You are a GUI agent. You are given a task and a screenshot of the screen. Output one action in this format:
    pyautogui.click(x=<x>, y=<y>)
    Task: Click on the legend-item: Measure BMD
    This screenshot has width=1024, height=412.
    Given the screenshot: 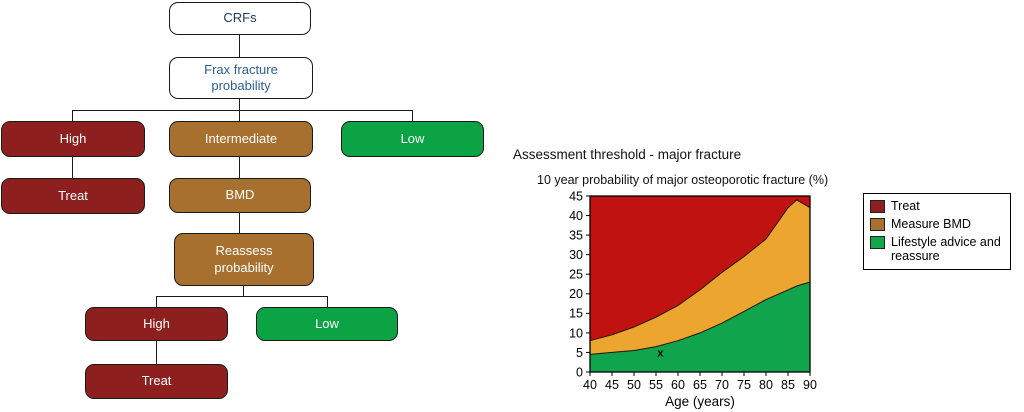 What is the action you would take?
    pyautogui.click(x=937, y=224)
    